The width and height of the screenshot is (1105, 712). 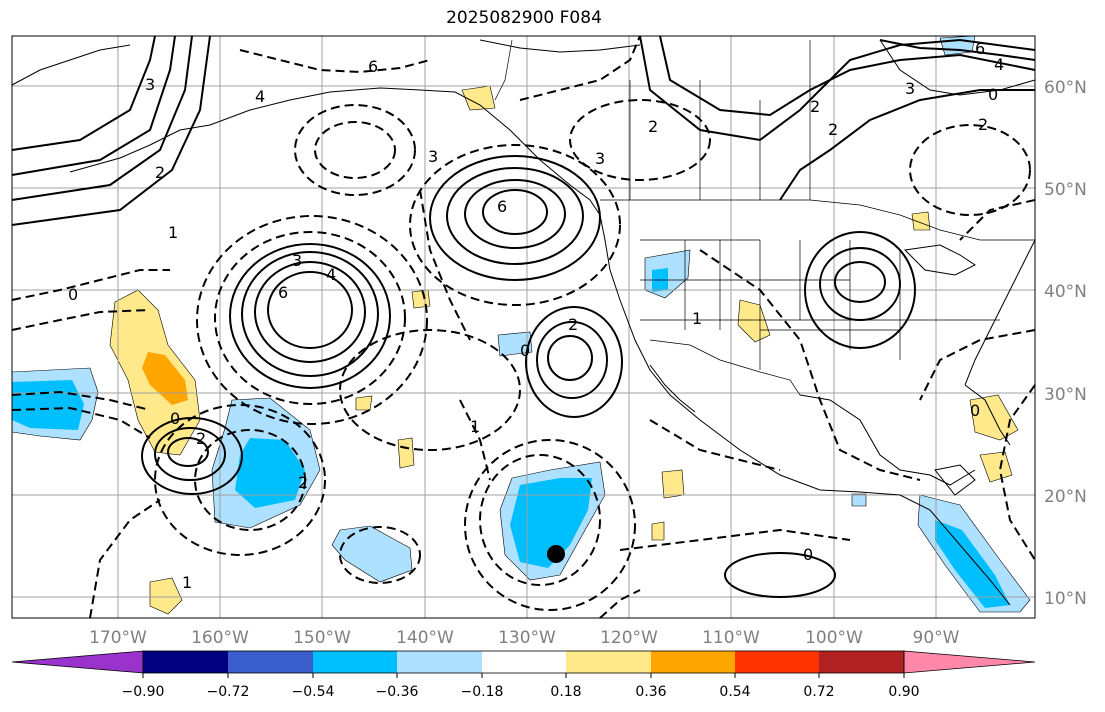 I want to click on contour-label: 4, so click(x=999, y=64).